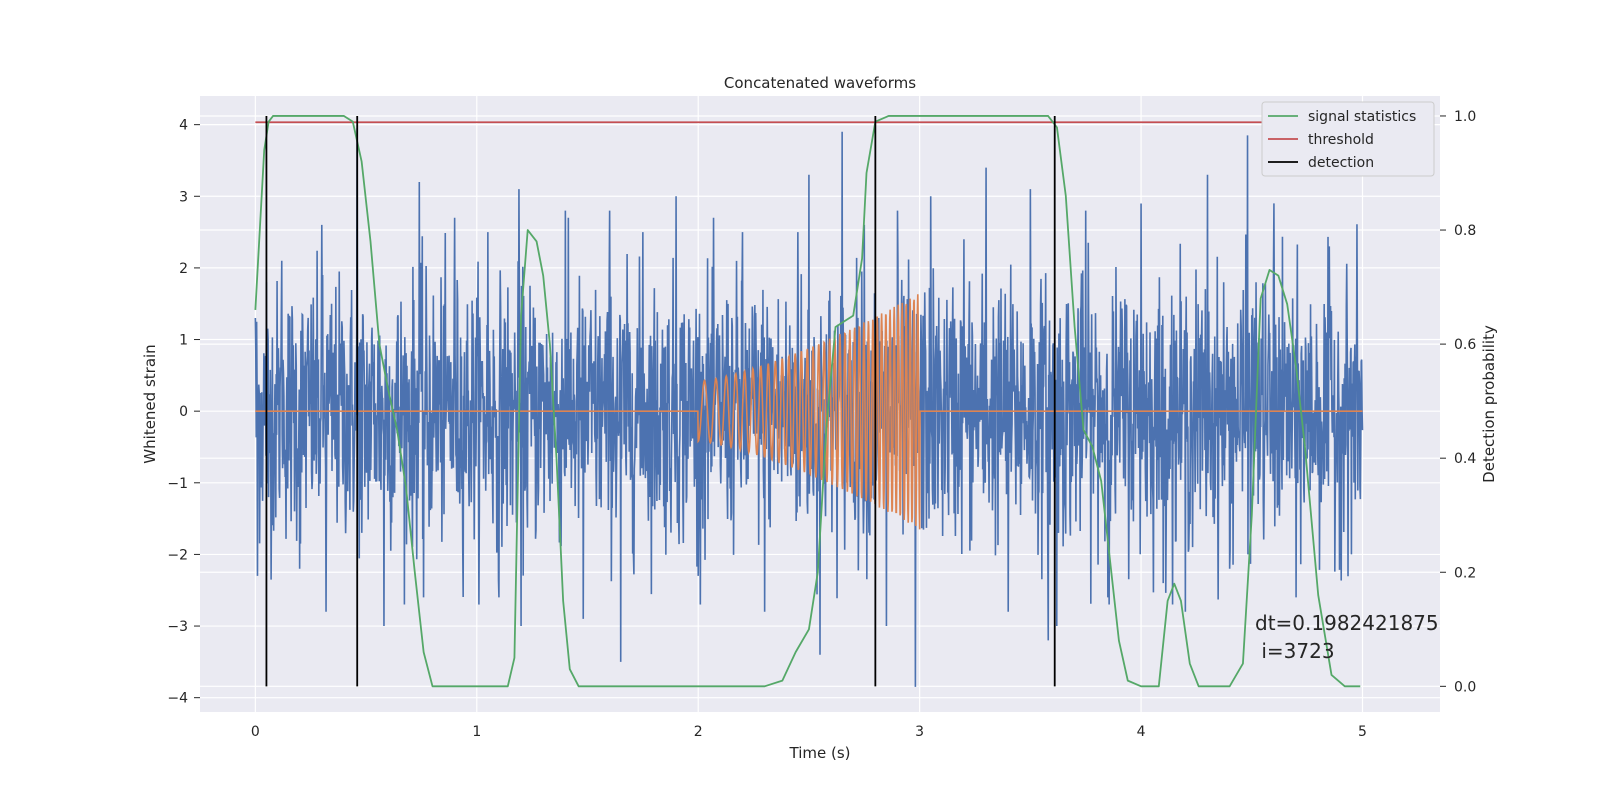 The height and width of the screenshot is (804, 1600). Describe the element at coordinates (150, 403) in the screenshot. I see `y-axis-label-left: Whitened strain` at that location.